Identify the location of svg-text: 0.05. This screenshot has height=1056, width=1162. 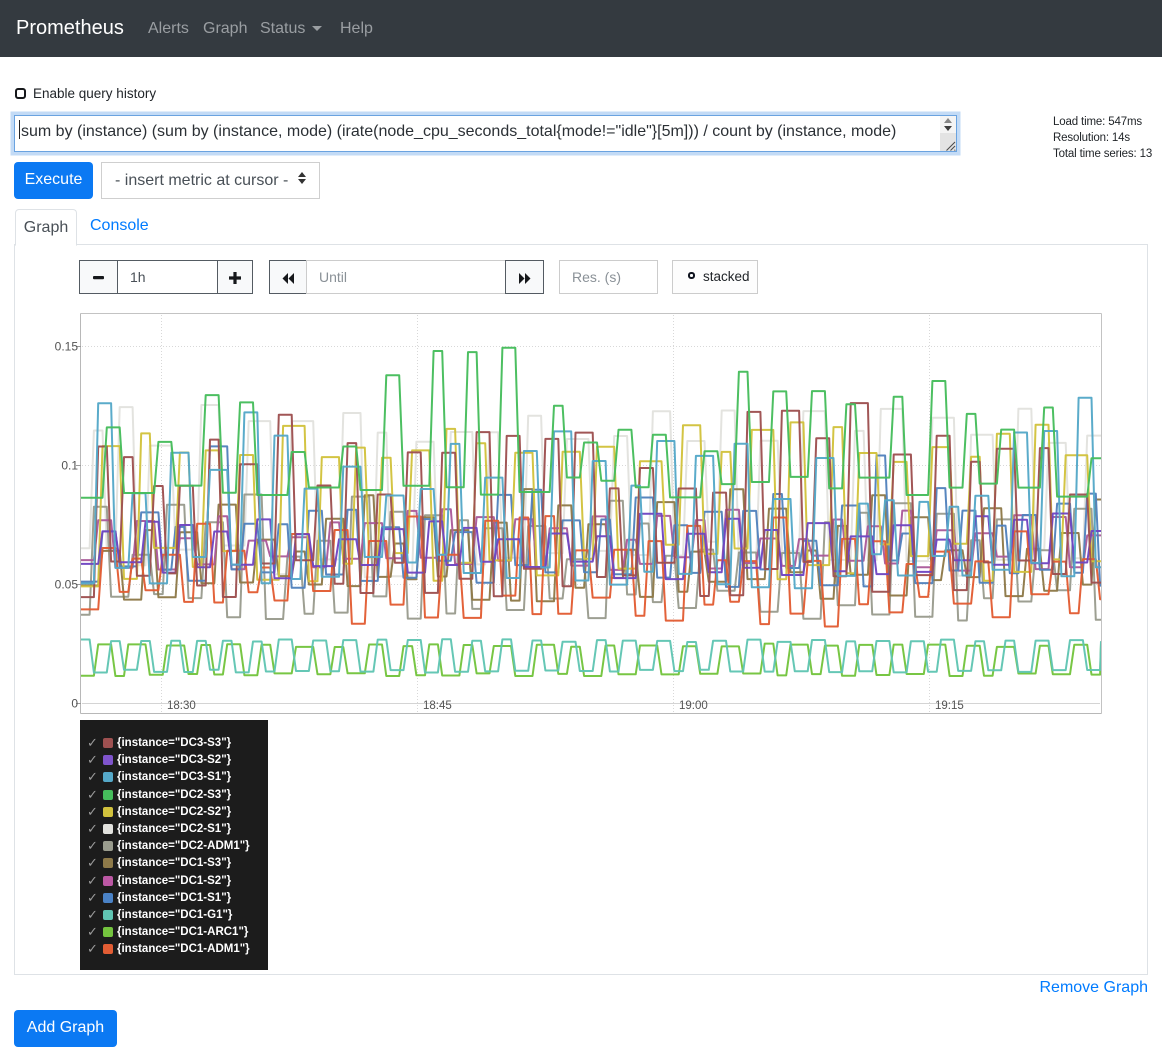
(67, 585).